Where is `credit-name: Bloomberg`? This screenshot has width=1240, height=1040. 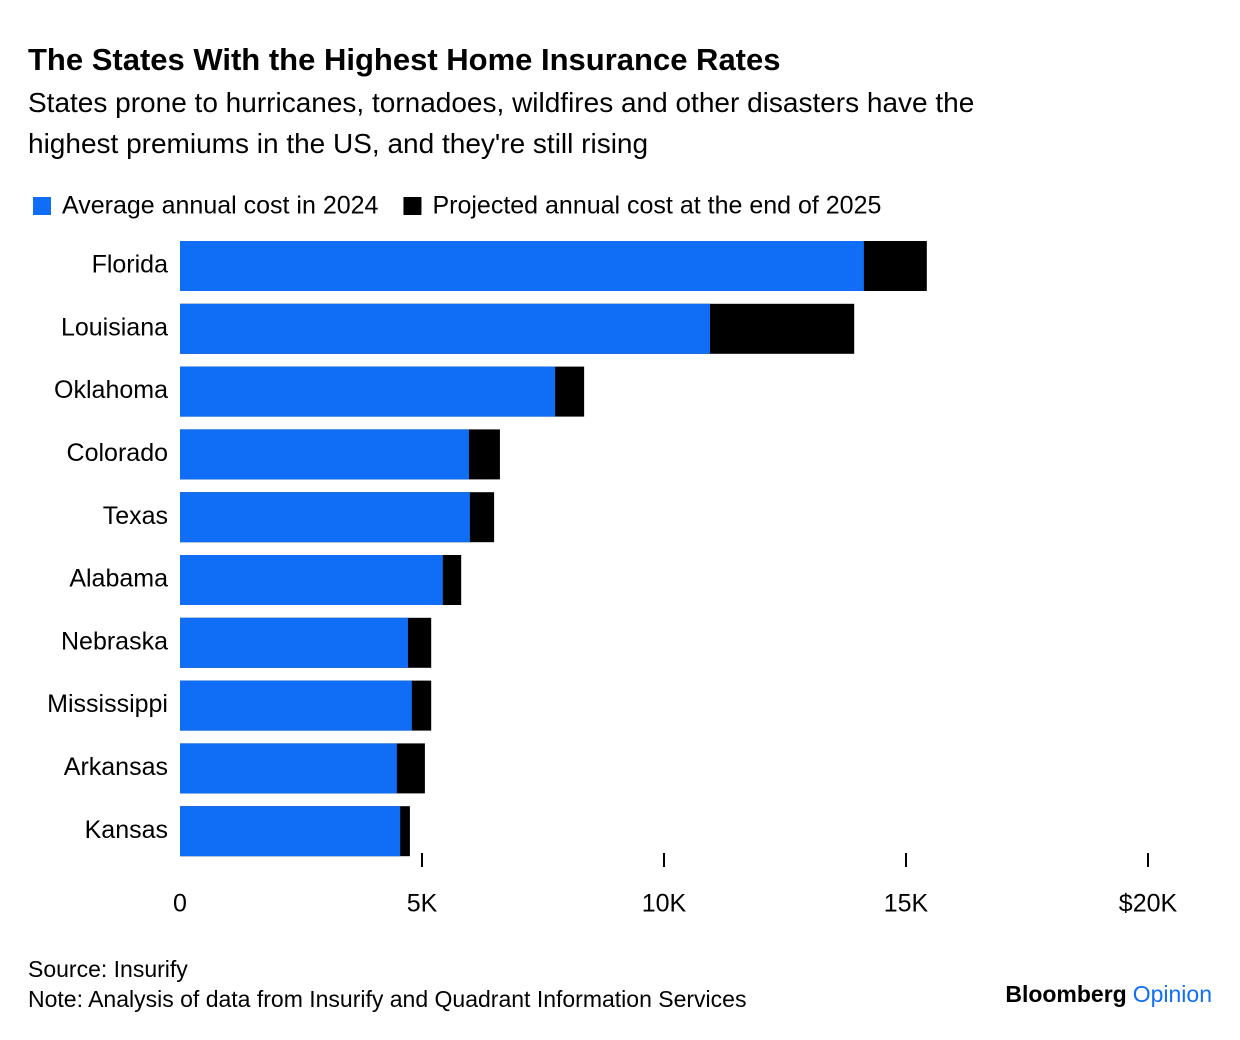 credit-name: Bloomberg is located at coordinates (1065, 994).